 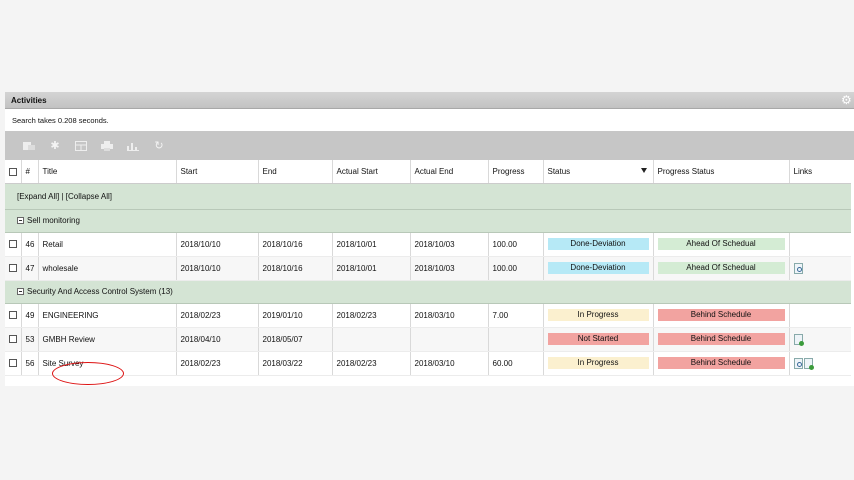 What do you see at coordinates (428, 196) in the screenshot?
I see `expand-collapse-row: [Expand All] | [Collapse All]` at bounding box center [428, 196].